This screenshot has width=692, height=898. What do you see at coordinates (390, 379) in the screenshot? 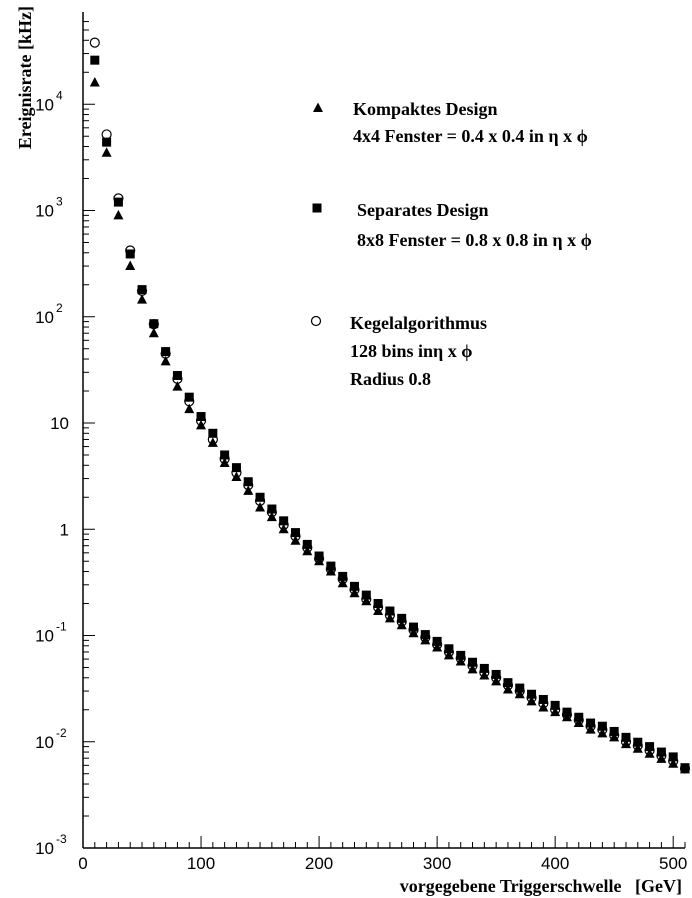
I see `legend-text: Radius 0.8` at bounding box center [390, 379].